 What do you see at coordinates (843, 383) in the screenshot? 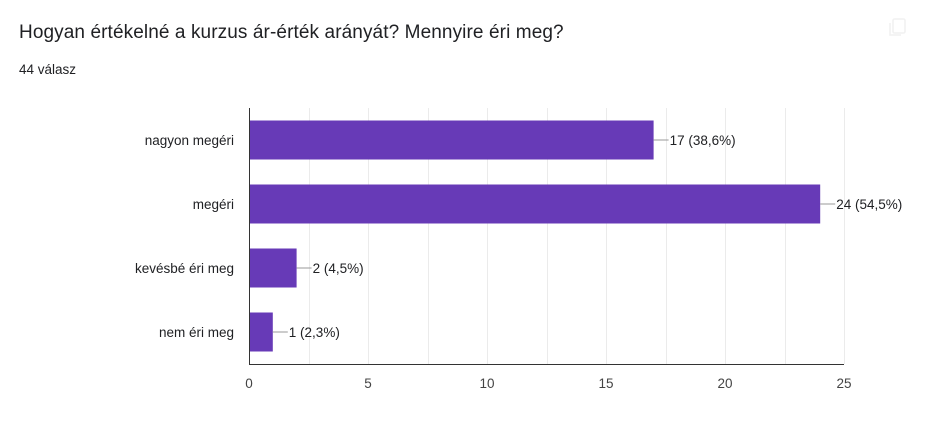
I see `x-tick-label: 25` at bounding box center [843, 383].